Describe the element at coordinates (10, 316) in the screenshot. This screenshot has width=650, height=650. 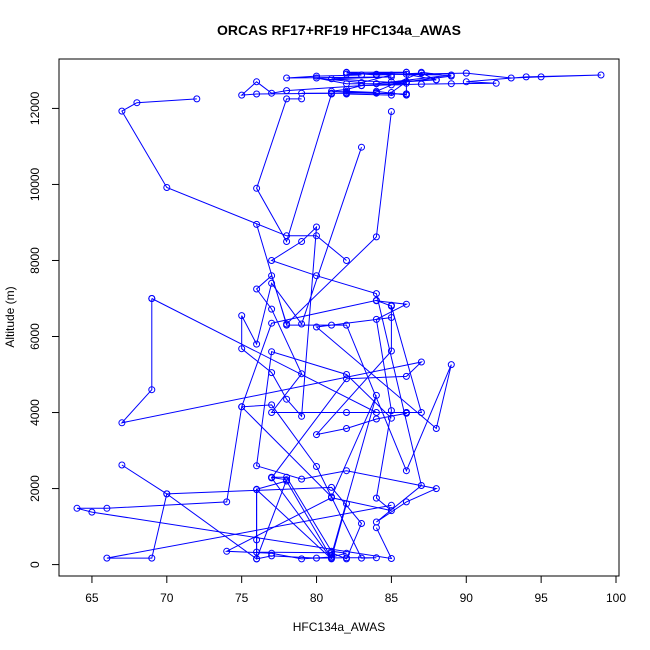
I see `y-axis-label: Altitude (m)` at that location.